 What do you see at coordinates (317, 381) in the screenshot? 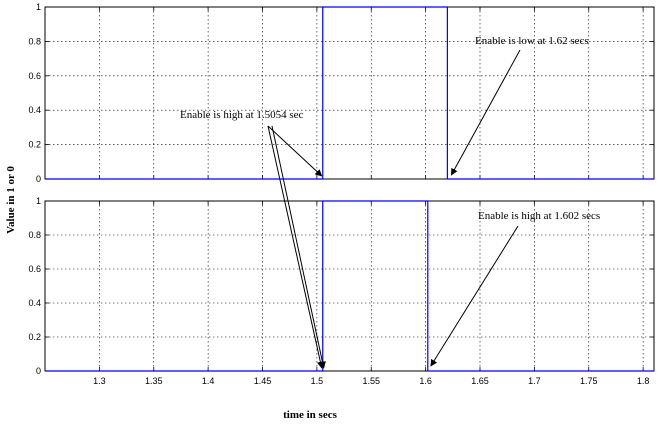
I see `x-tick-label: 1.5` at bounding box center [317, 381].